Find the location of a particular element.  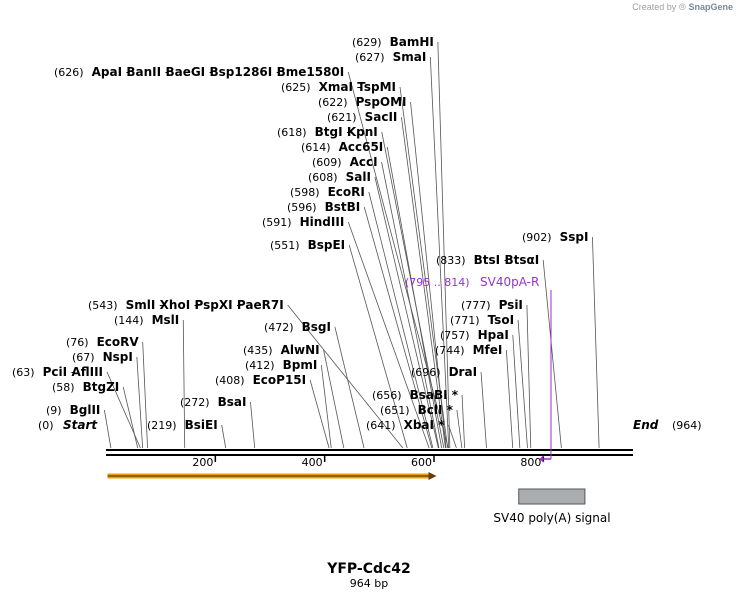

enzyme-name: MslI is located at coordinates (166, 320).